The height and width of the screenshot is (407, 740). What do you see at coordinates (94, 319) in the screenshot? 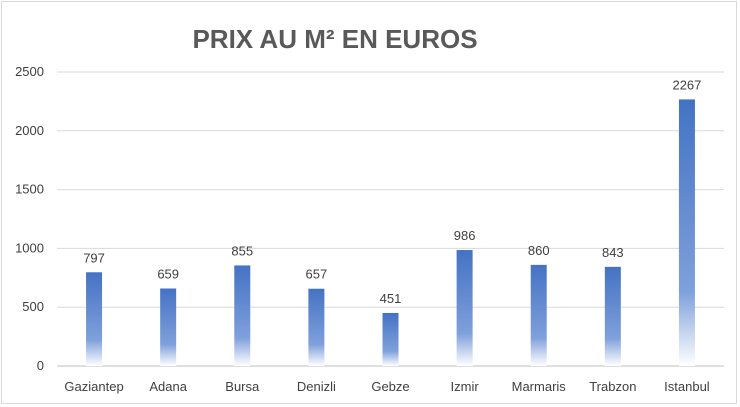
I see `bar-gaziantep` at bounding box center [94, 319].